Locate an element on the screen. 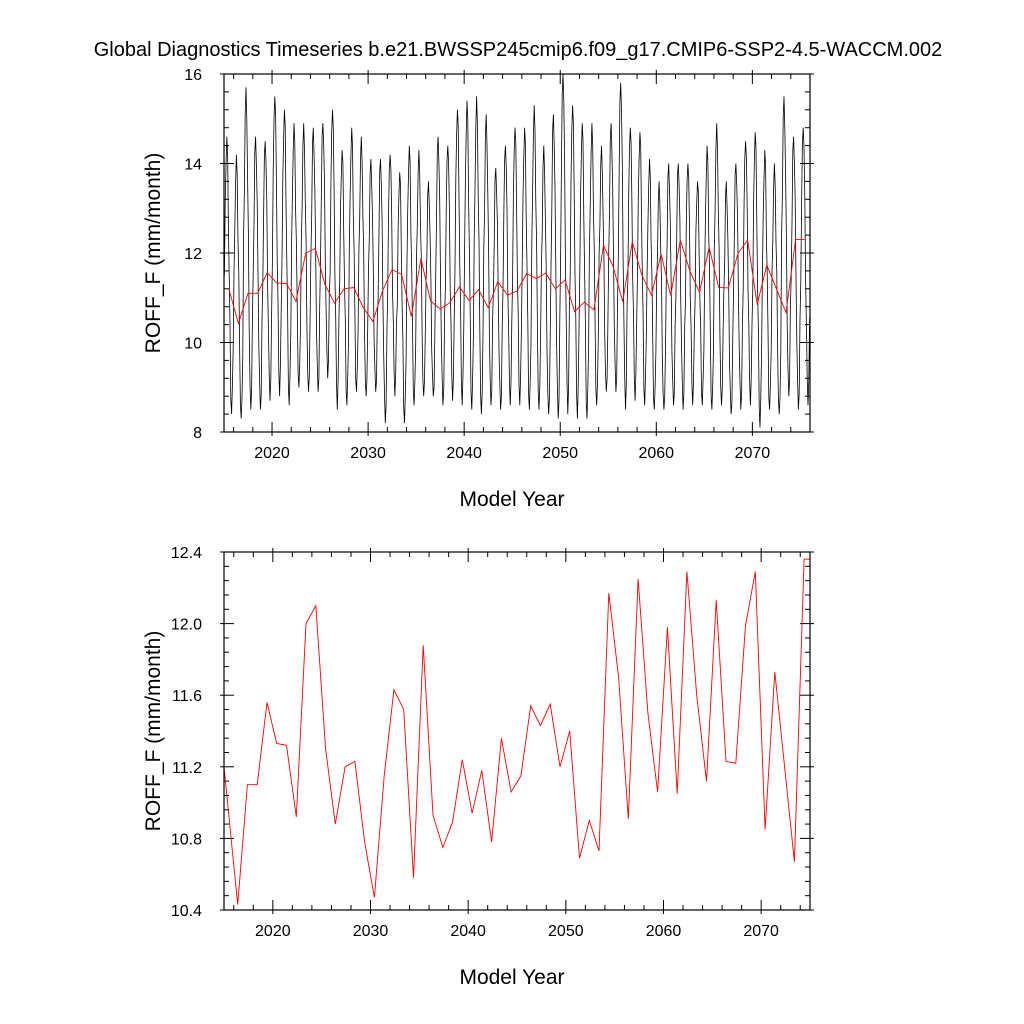 The width and height of the screenshot is (1024, 1024). bottom-y-tick-label: 10.4 is located at coordinates (186, 911).